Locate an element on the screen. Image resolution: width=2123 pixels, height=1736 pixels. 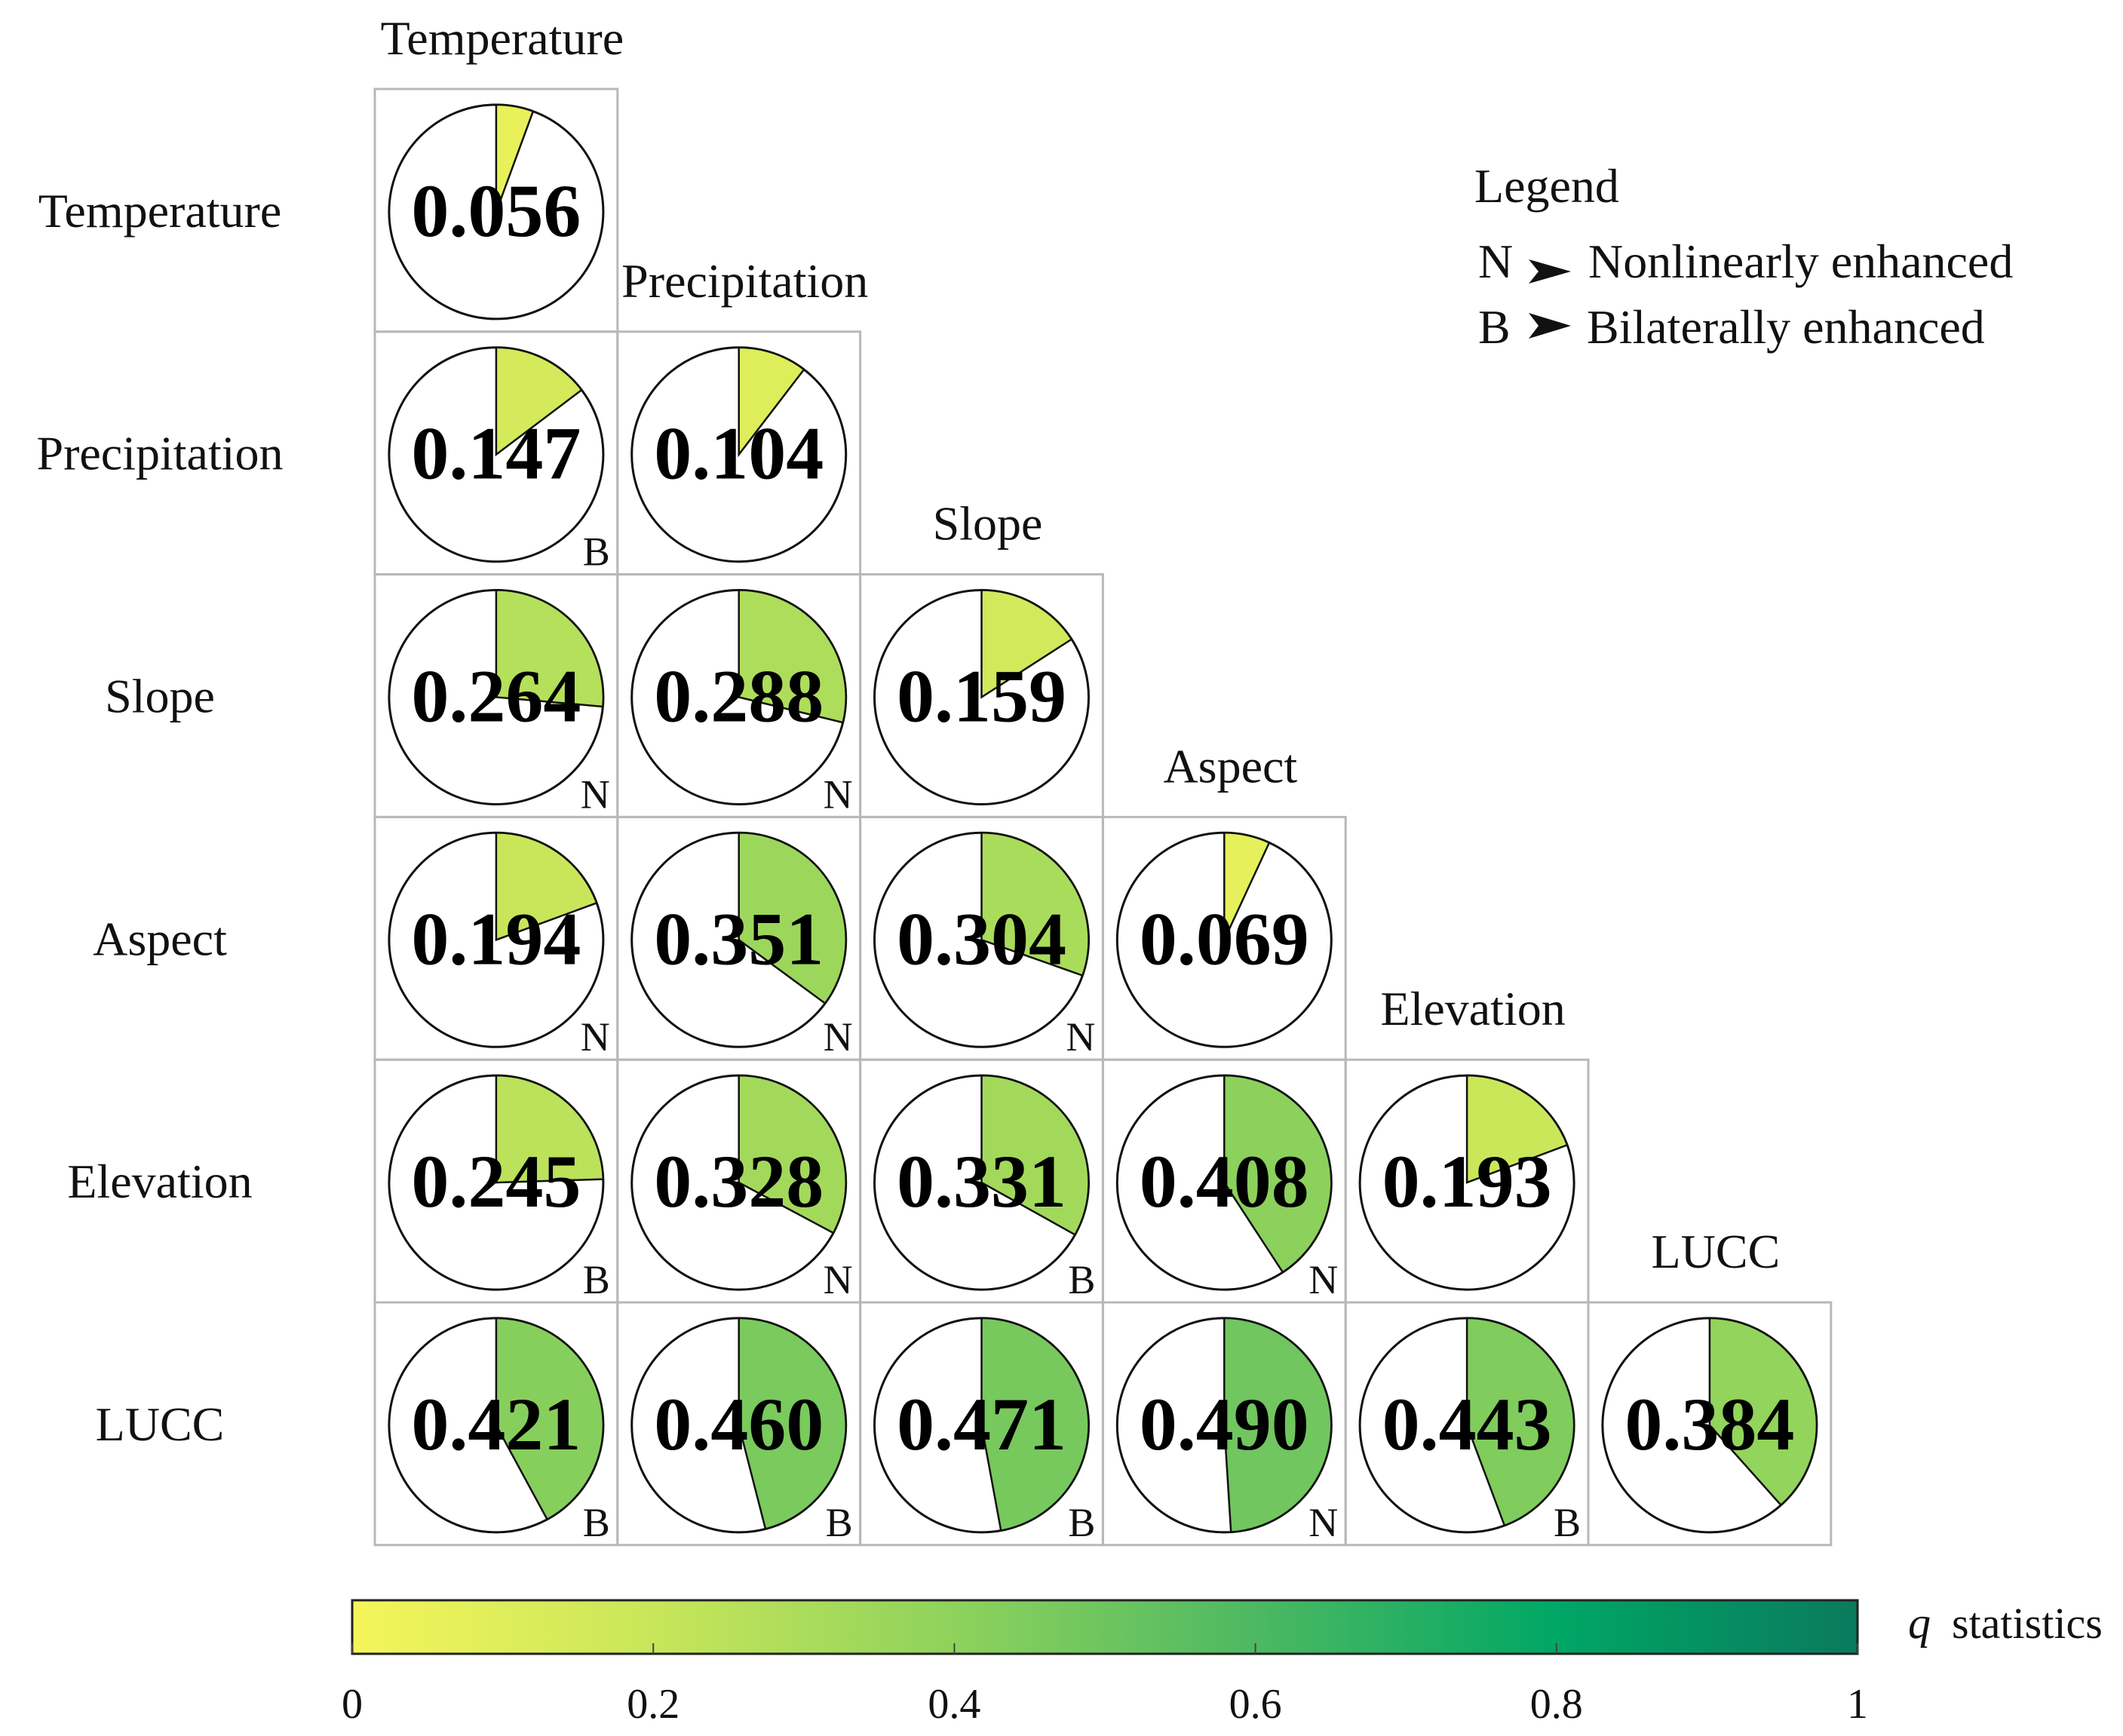
q-value-label: 0.159 is located at coordinates (981, 697).